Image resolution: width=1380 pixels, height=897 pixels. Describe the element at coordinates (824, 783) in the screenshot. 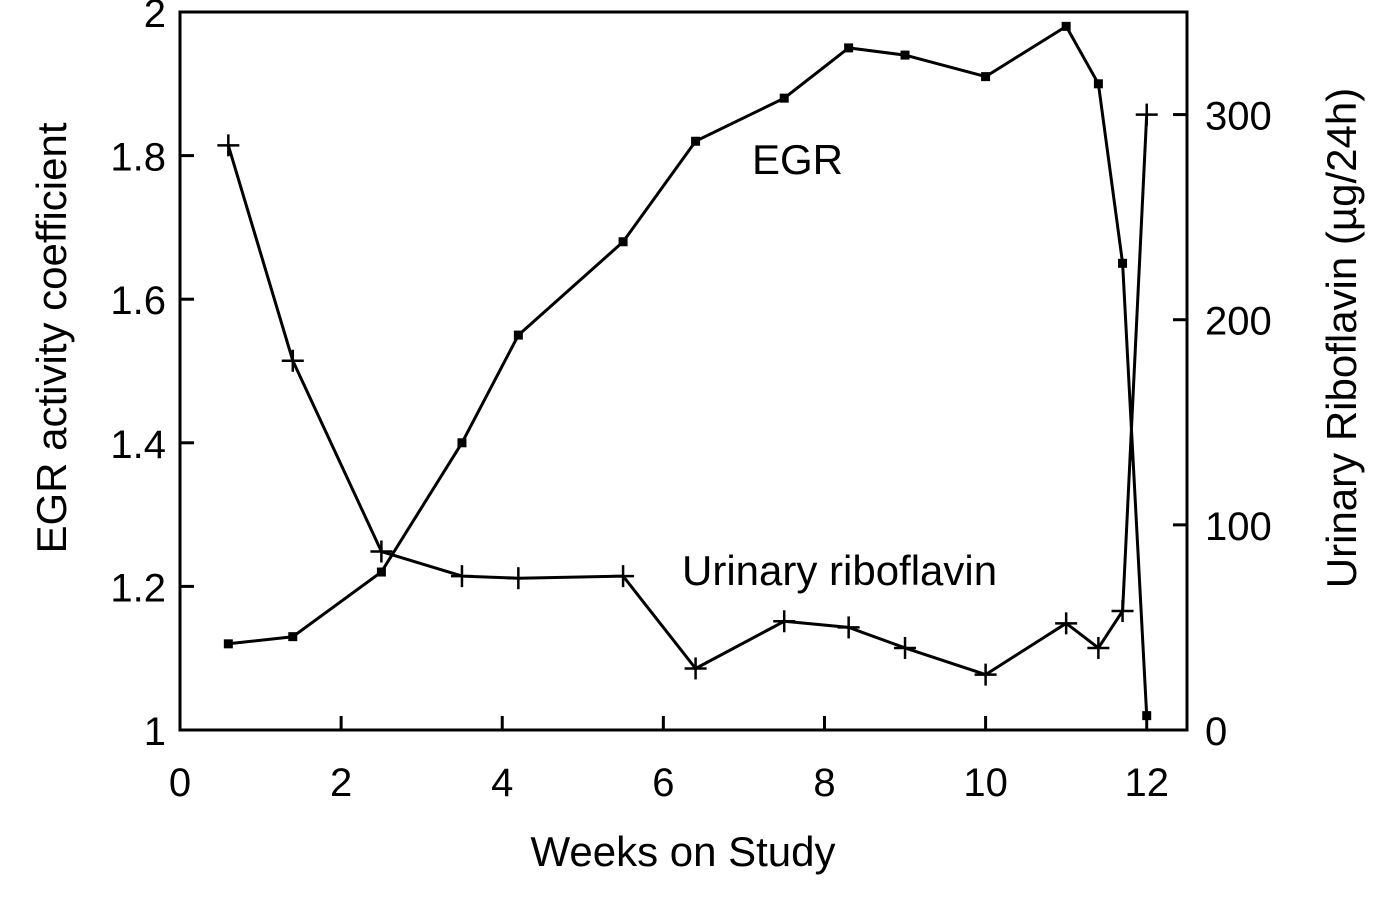

I see `x-tick-label: 8` at that location.